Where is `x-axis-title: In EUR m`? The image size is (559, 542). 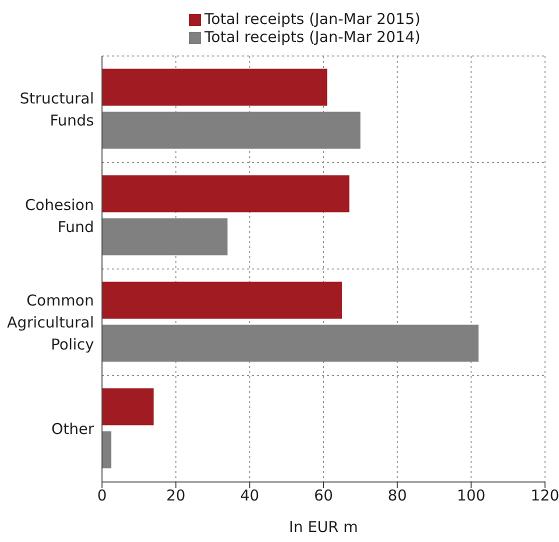
x-axis-title: In EUR m is located at coordinates (323, 527).